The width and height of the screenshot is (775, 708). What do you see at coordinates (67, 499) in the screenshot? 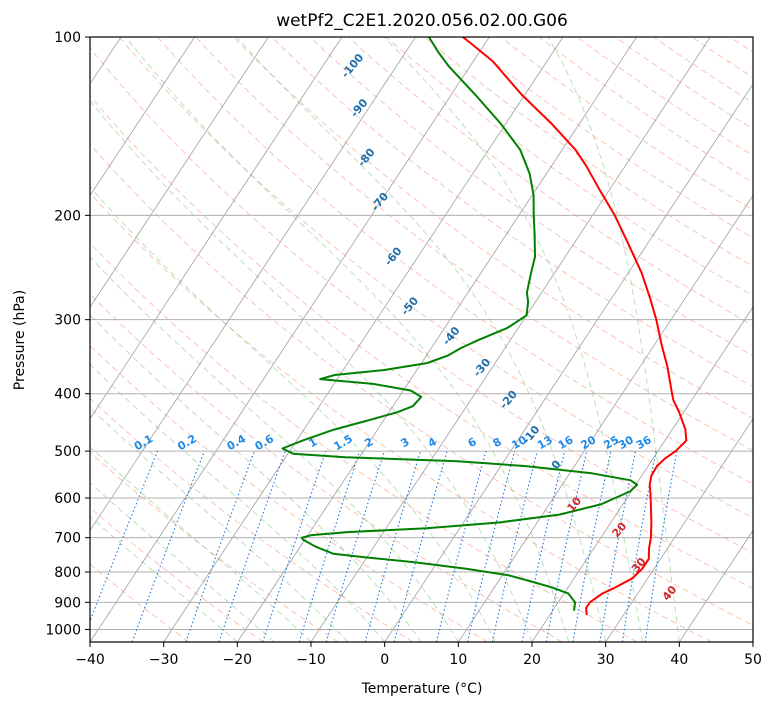
I see `y-tick-label: 600` at bounding box center [67, 499].